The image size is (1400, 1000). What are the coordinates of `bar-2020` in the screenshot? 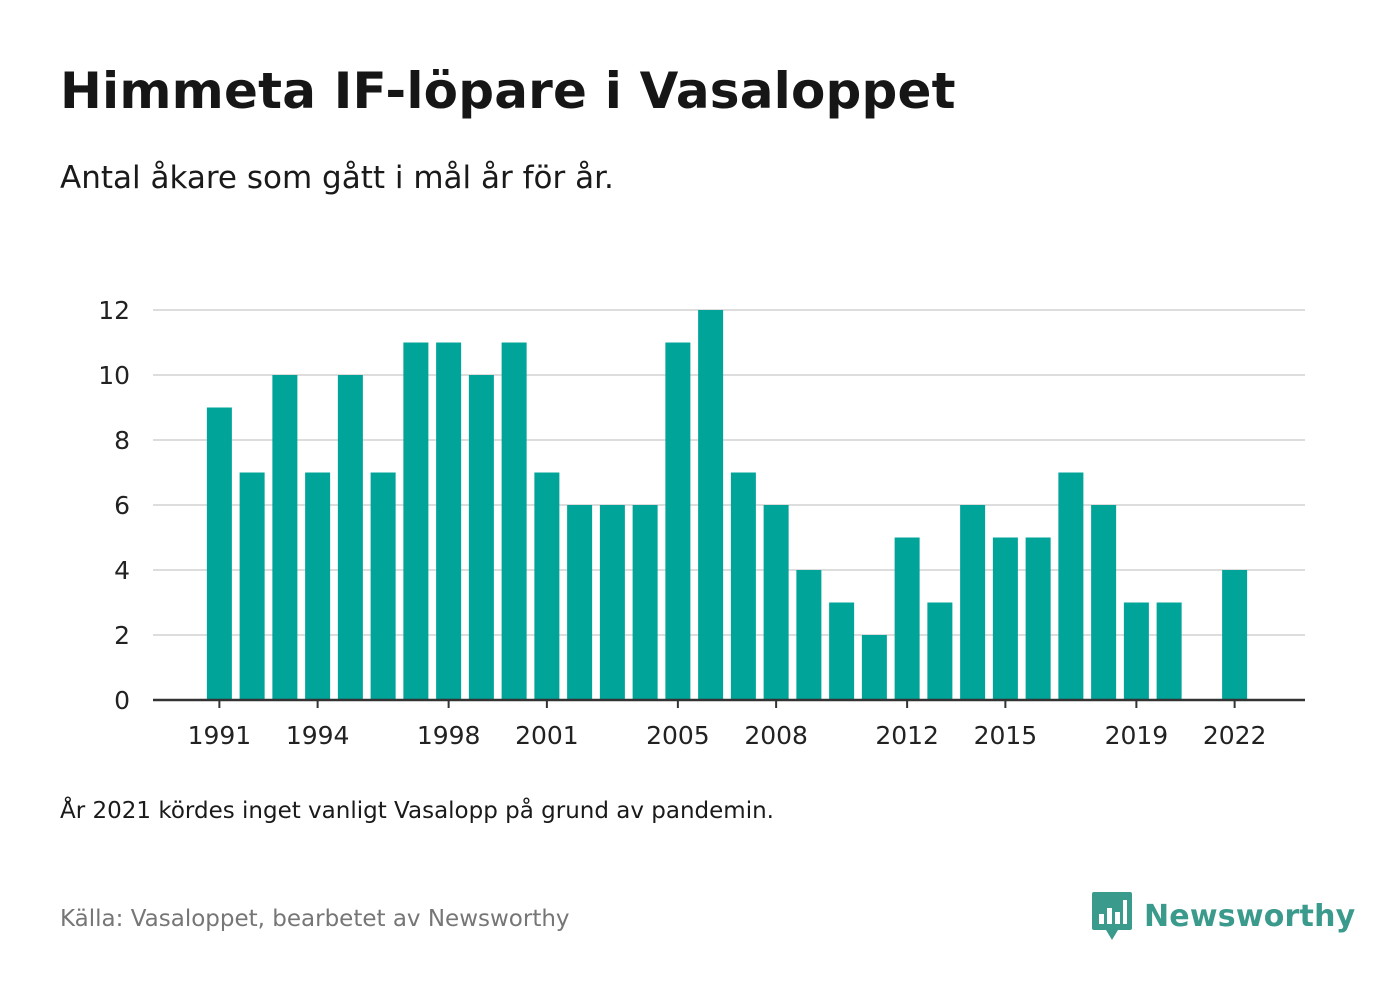 It's located at (1169, 651).